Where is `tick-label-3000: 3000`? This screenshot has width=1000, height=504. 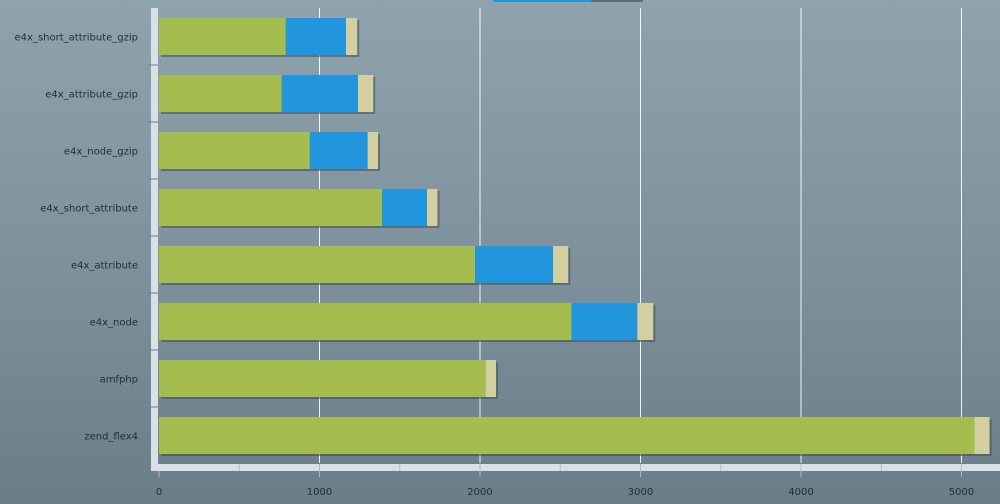
tick-label-3000: 3000 is located at coordinates (640, 492).